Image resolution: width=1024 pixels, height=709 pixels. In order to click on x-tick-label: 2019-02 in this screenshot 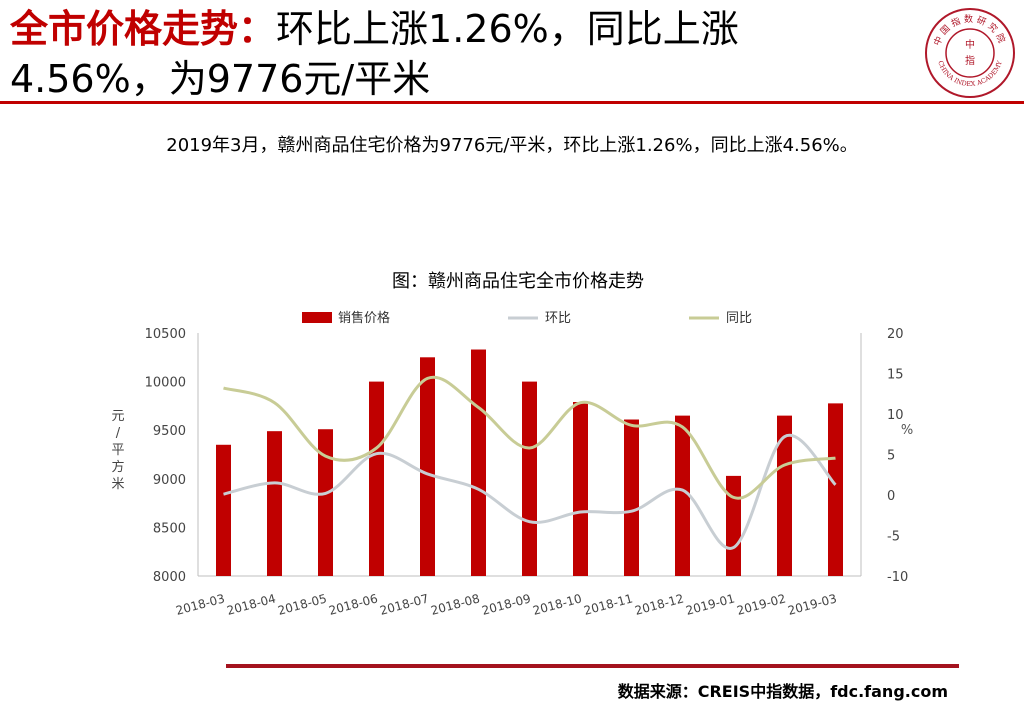, I will do `click(761, 604)`.